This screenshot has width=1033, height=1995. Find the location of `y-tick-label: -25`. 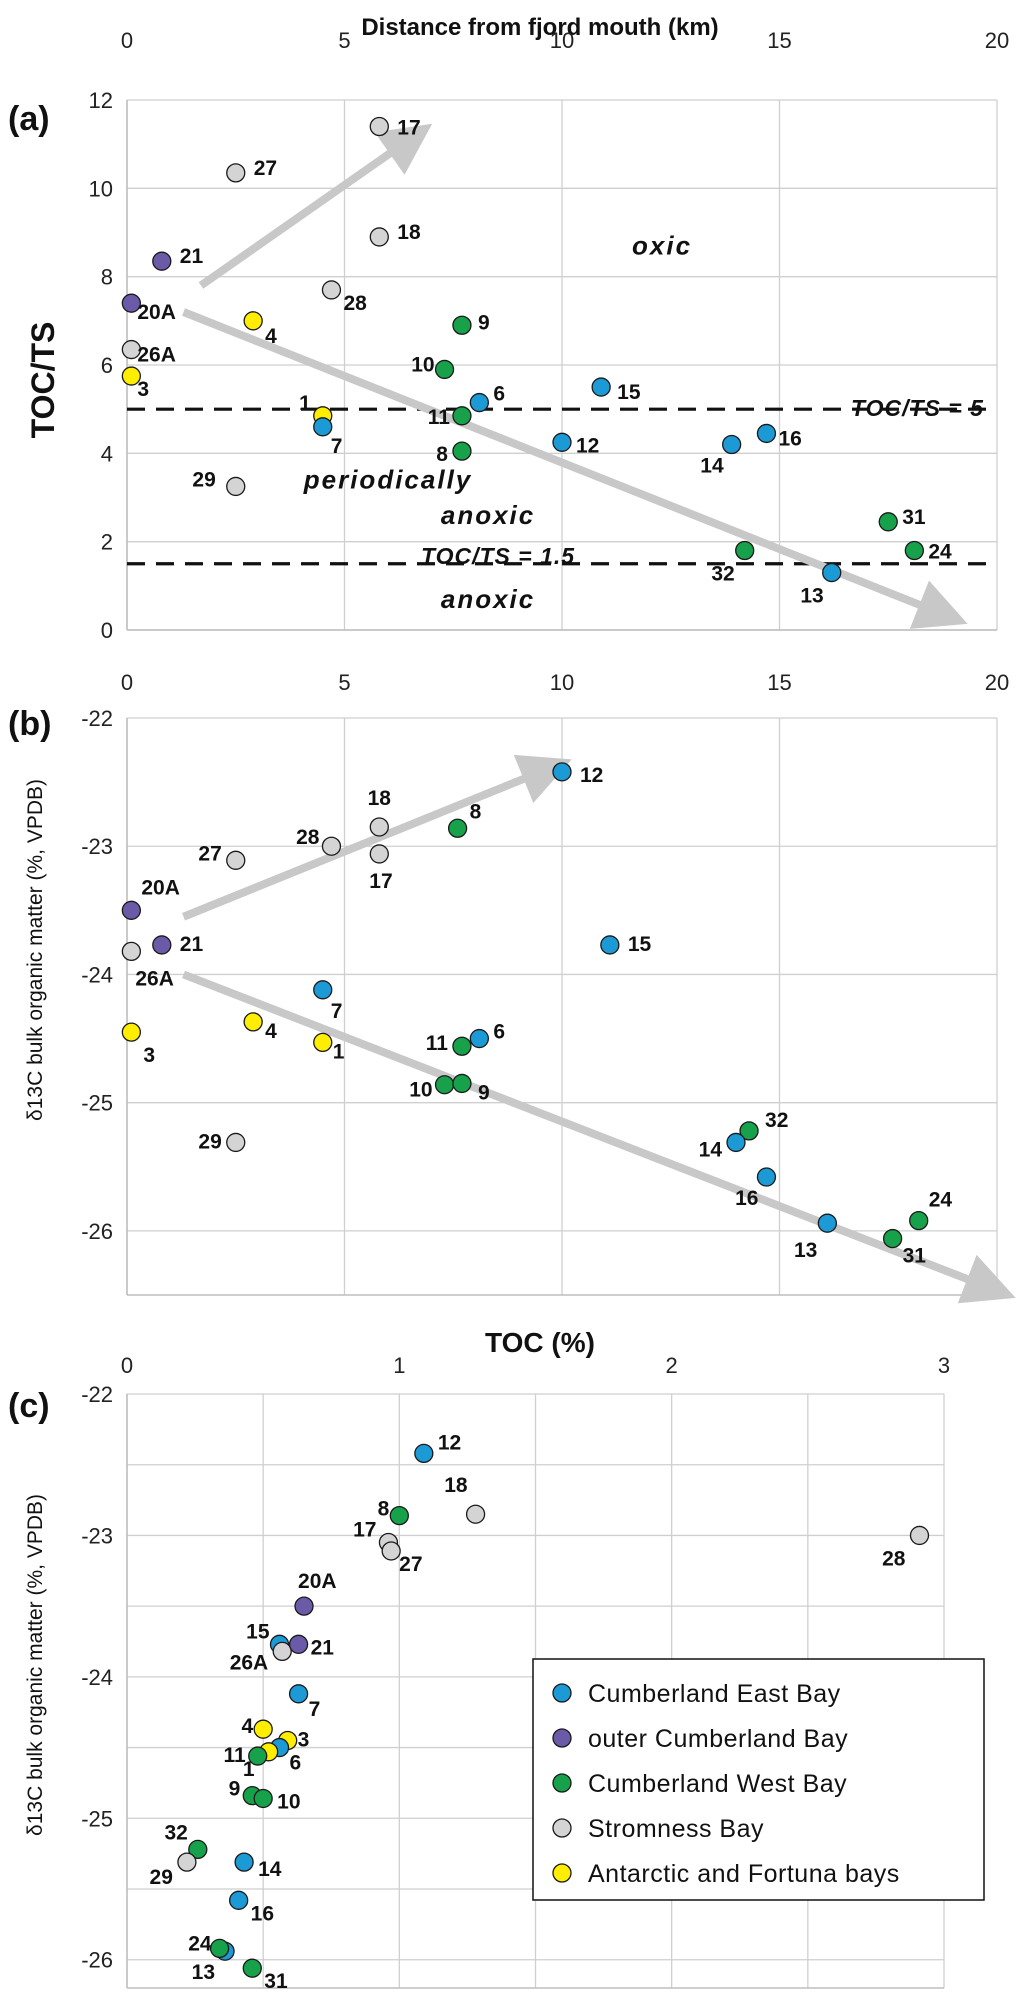

y-tick-label: -25 is located at coordinates (97, 1103).